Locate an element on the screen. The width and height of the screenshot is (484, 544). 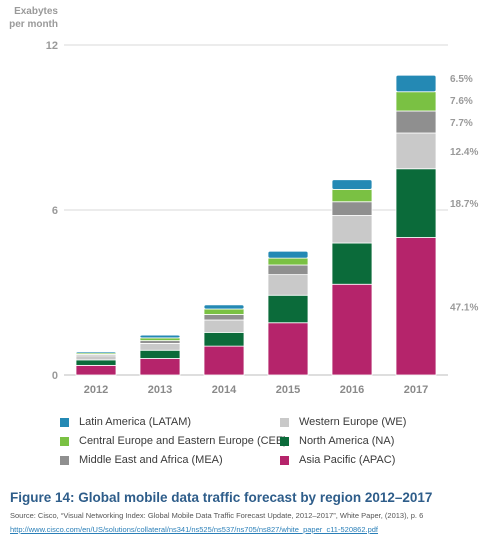
x-tick-label: 2013 is located at coordinates (160, 390).